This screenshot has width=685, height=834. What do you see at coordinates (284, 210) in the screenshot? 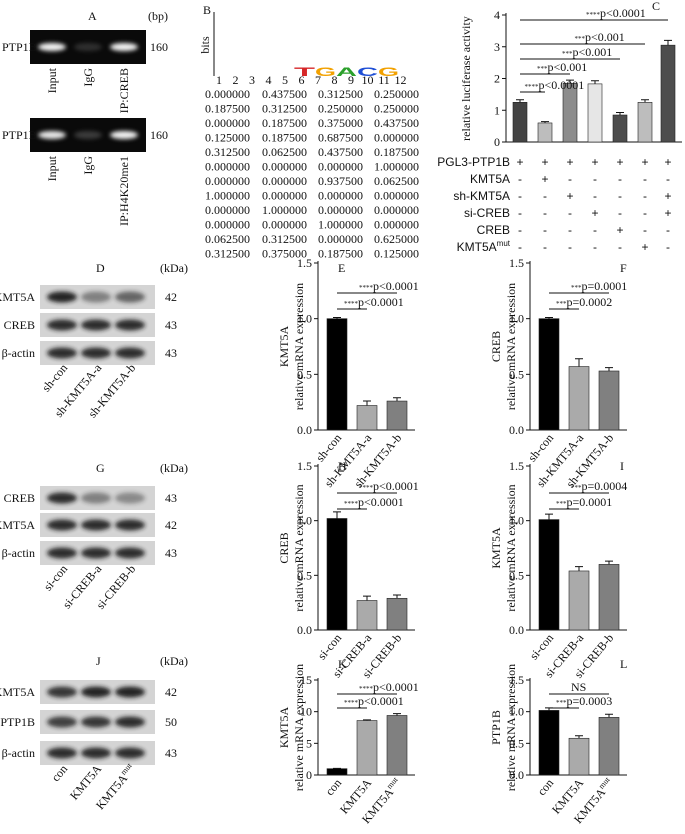
I see `matrix-cell: 1.000000` at bounding box center [284, 210].